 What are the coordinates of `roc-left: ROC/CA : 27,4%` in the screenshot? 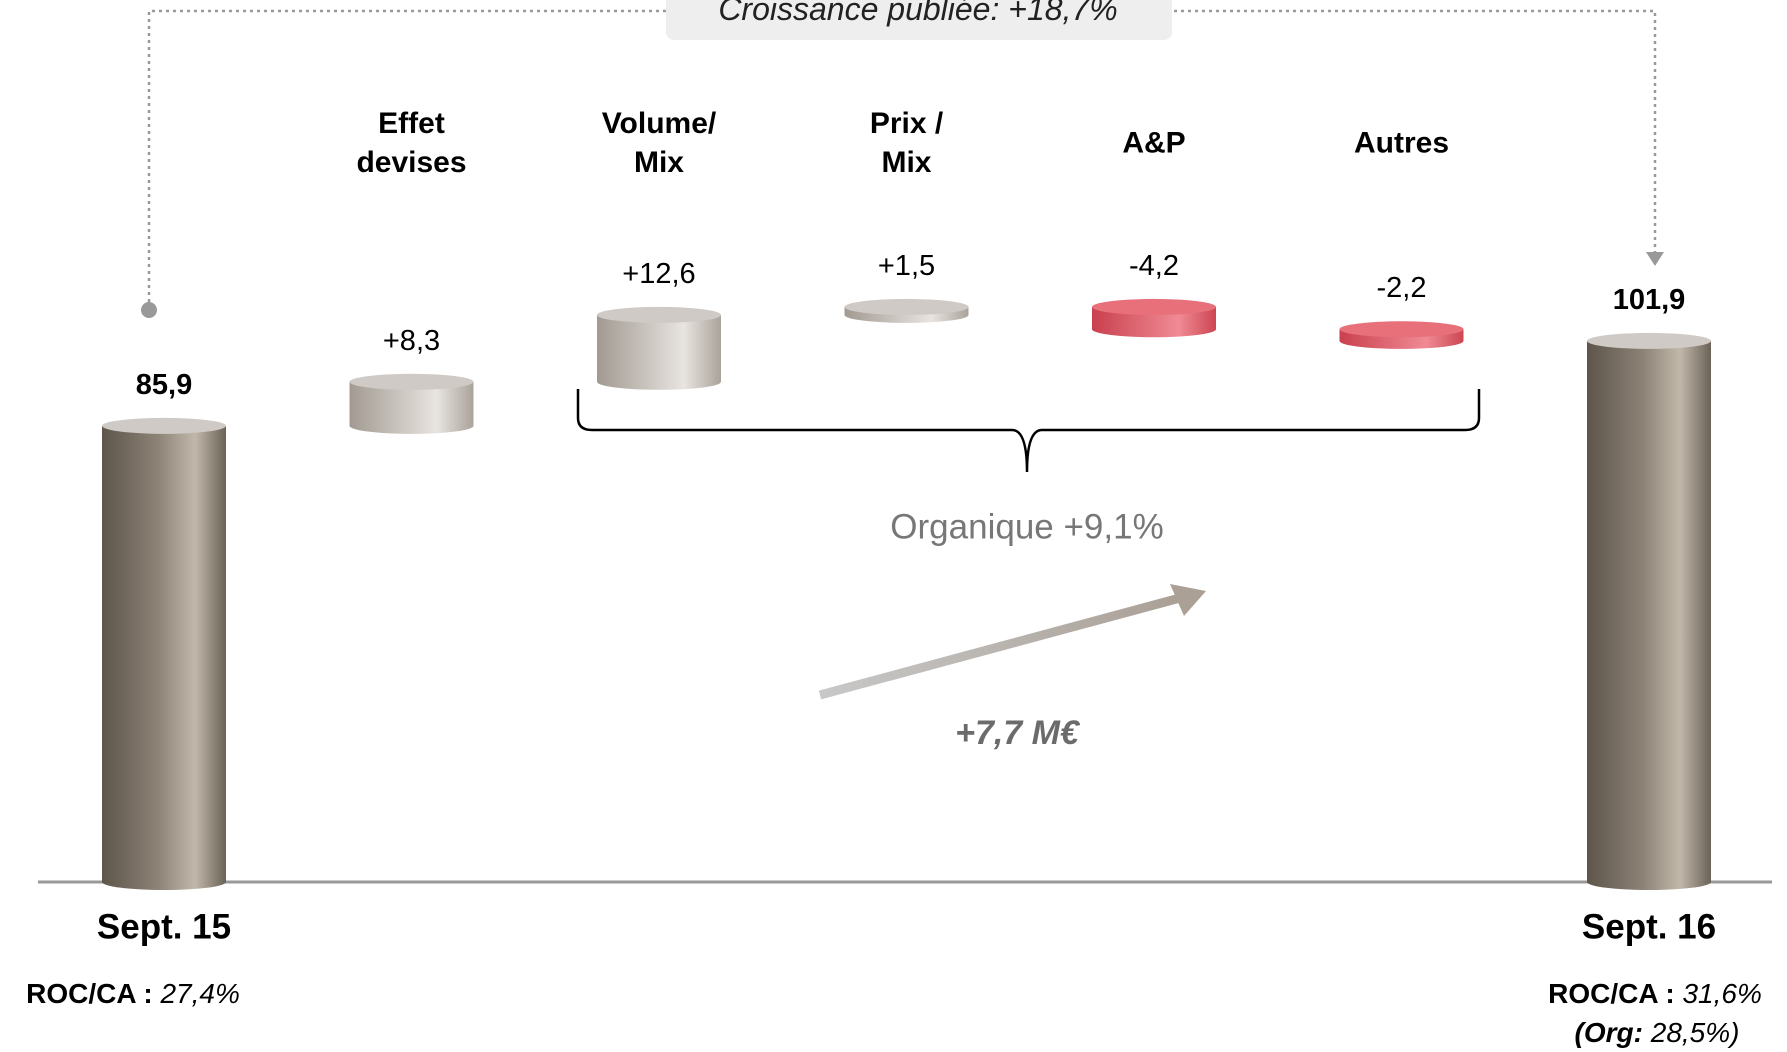 It's located at (133, 994).